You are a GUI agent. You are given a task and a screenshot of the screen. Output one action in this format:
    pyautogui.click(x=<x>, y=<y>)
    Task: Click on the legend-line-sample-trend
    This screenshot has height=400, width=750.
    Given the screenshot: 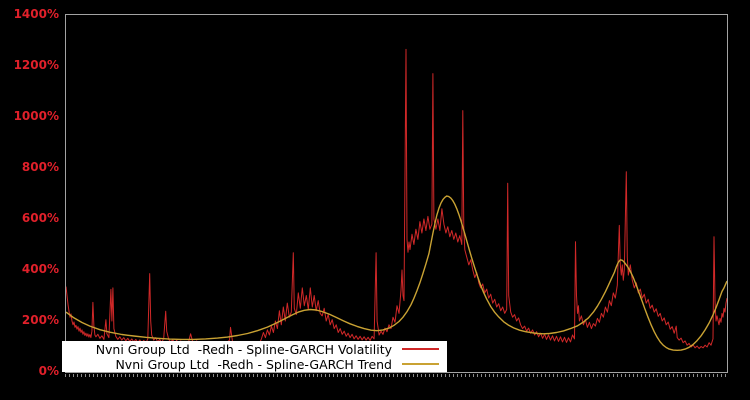 What is the action you would take?
    pyautogui.click(x=420, y=364)
    